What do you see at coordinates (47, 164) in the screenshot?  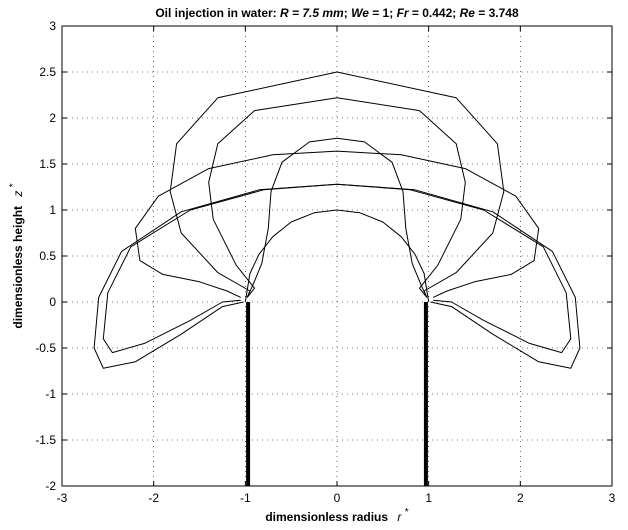 I see `y-tick-label: 1.5` at bounding box center [47, 164].